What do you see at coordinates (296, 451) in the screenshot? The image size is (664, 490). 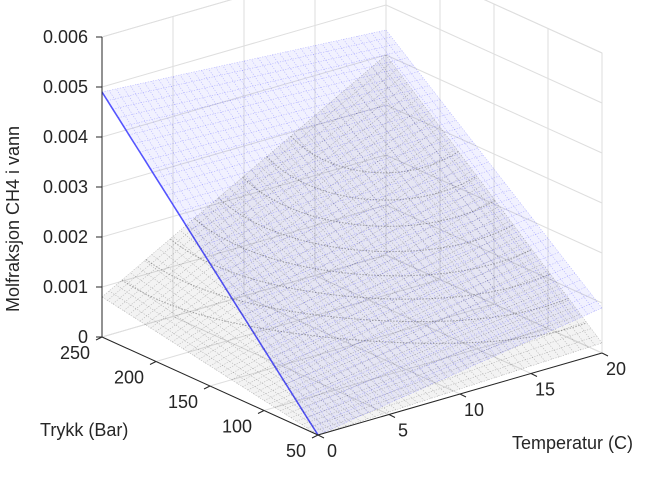 I see `y-tick-label: 50` at bounding box center [296, 451].